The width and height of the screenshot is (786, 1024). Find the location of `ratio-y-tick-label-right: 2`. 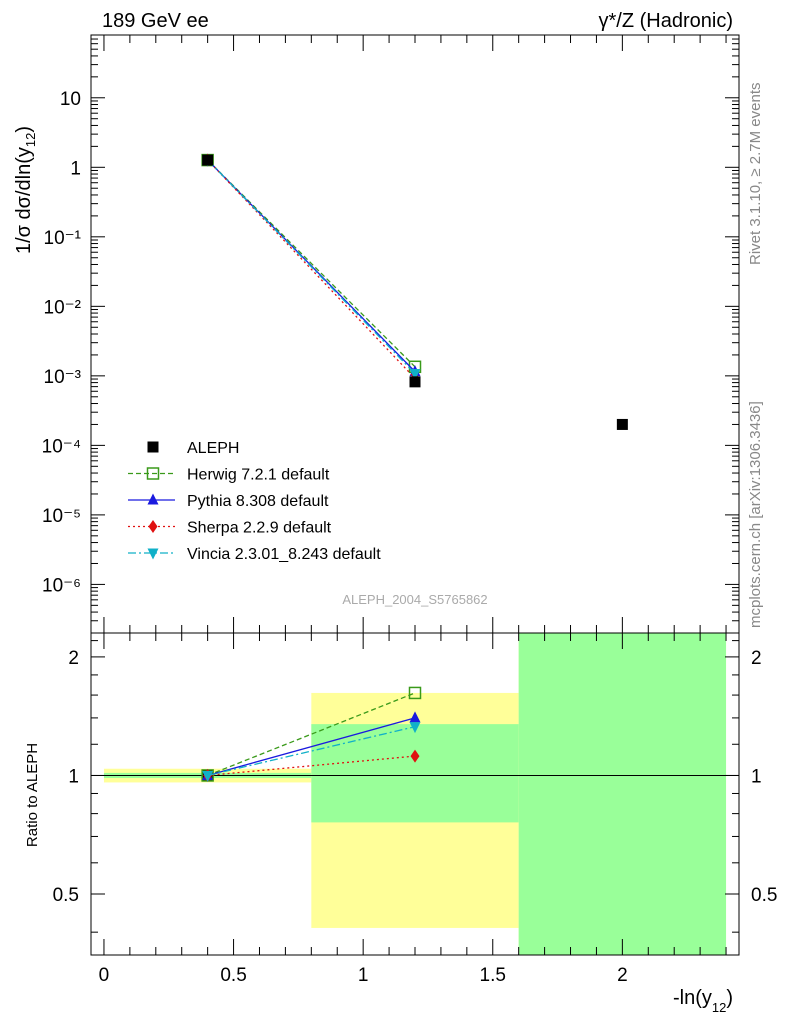

ratio-y-tick-label-right: 2 is located at coordinates (756, 658).